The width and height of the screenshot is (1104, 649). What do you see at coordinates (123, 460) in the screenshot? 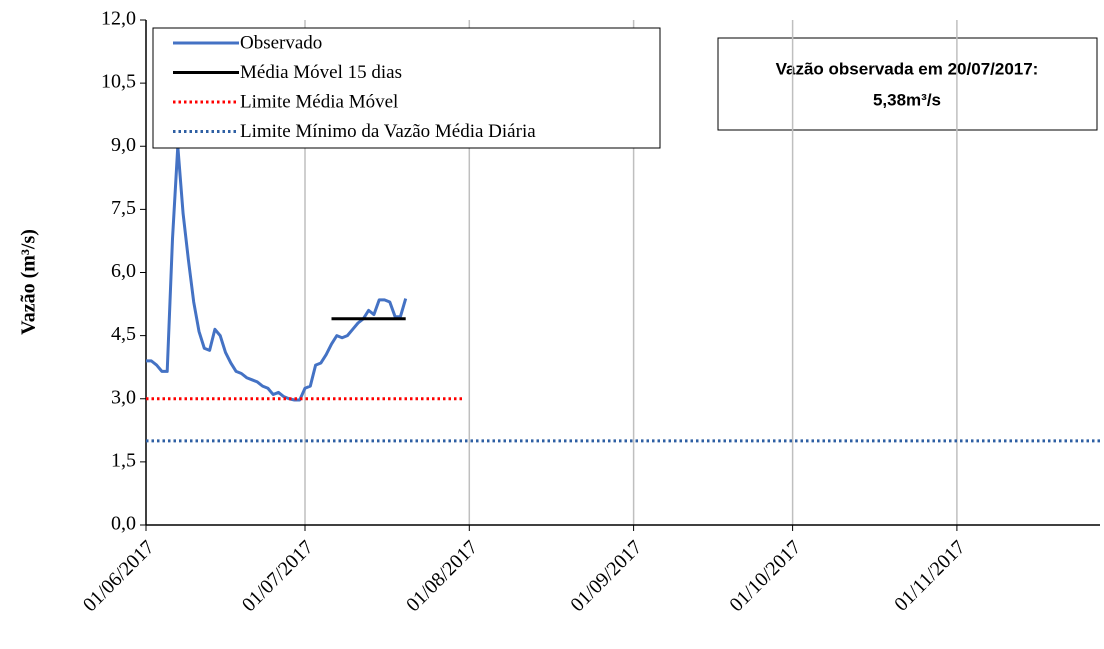
I see `y-tick-label: 1,5` at bounding box center [123, 460].